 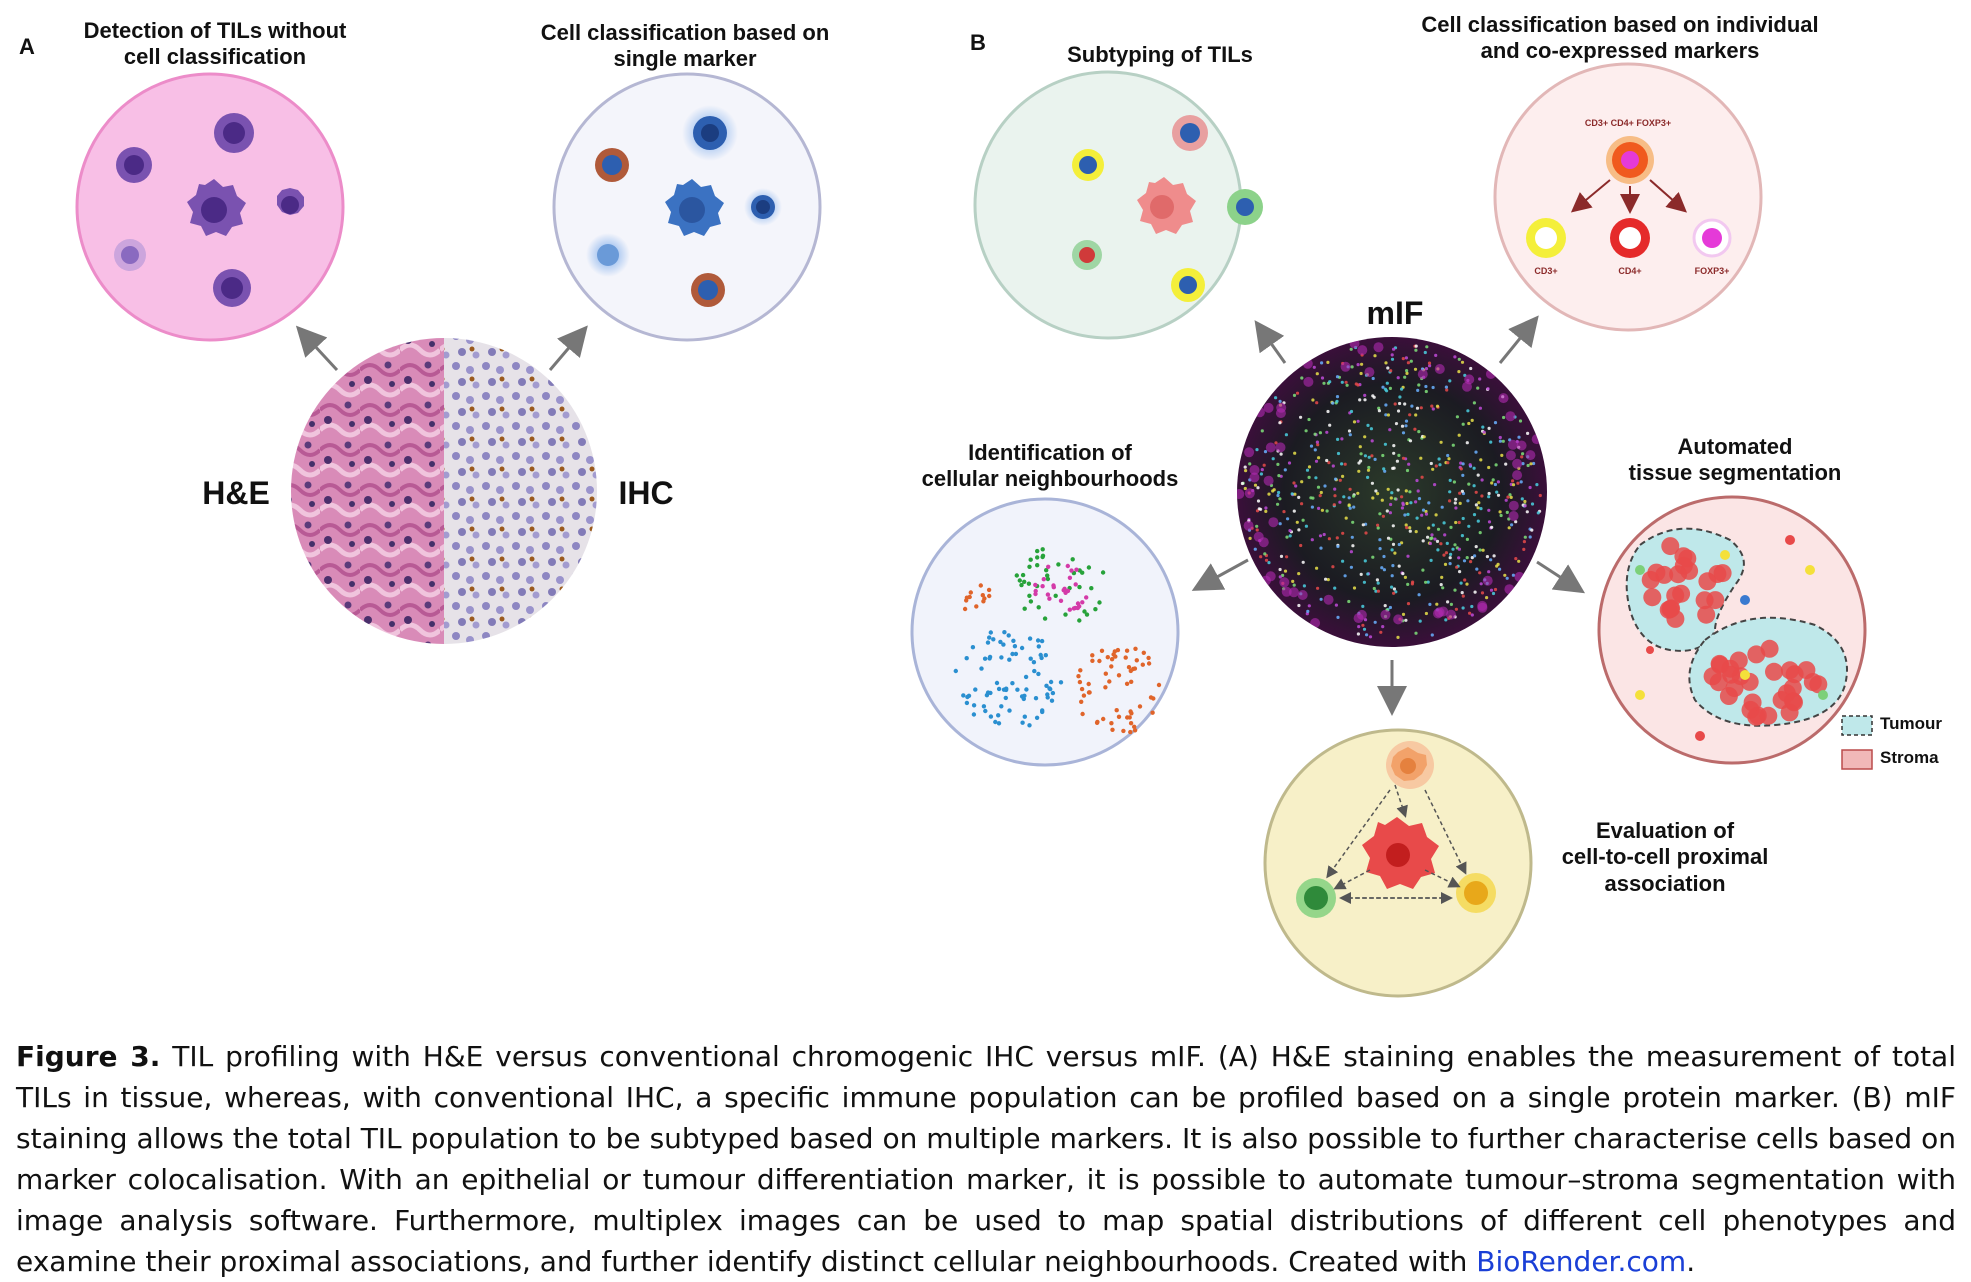 I want to click on arrow-to-subtyping, so click(x=1270, y=342).